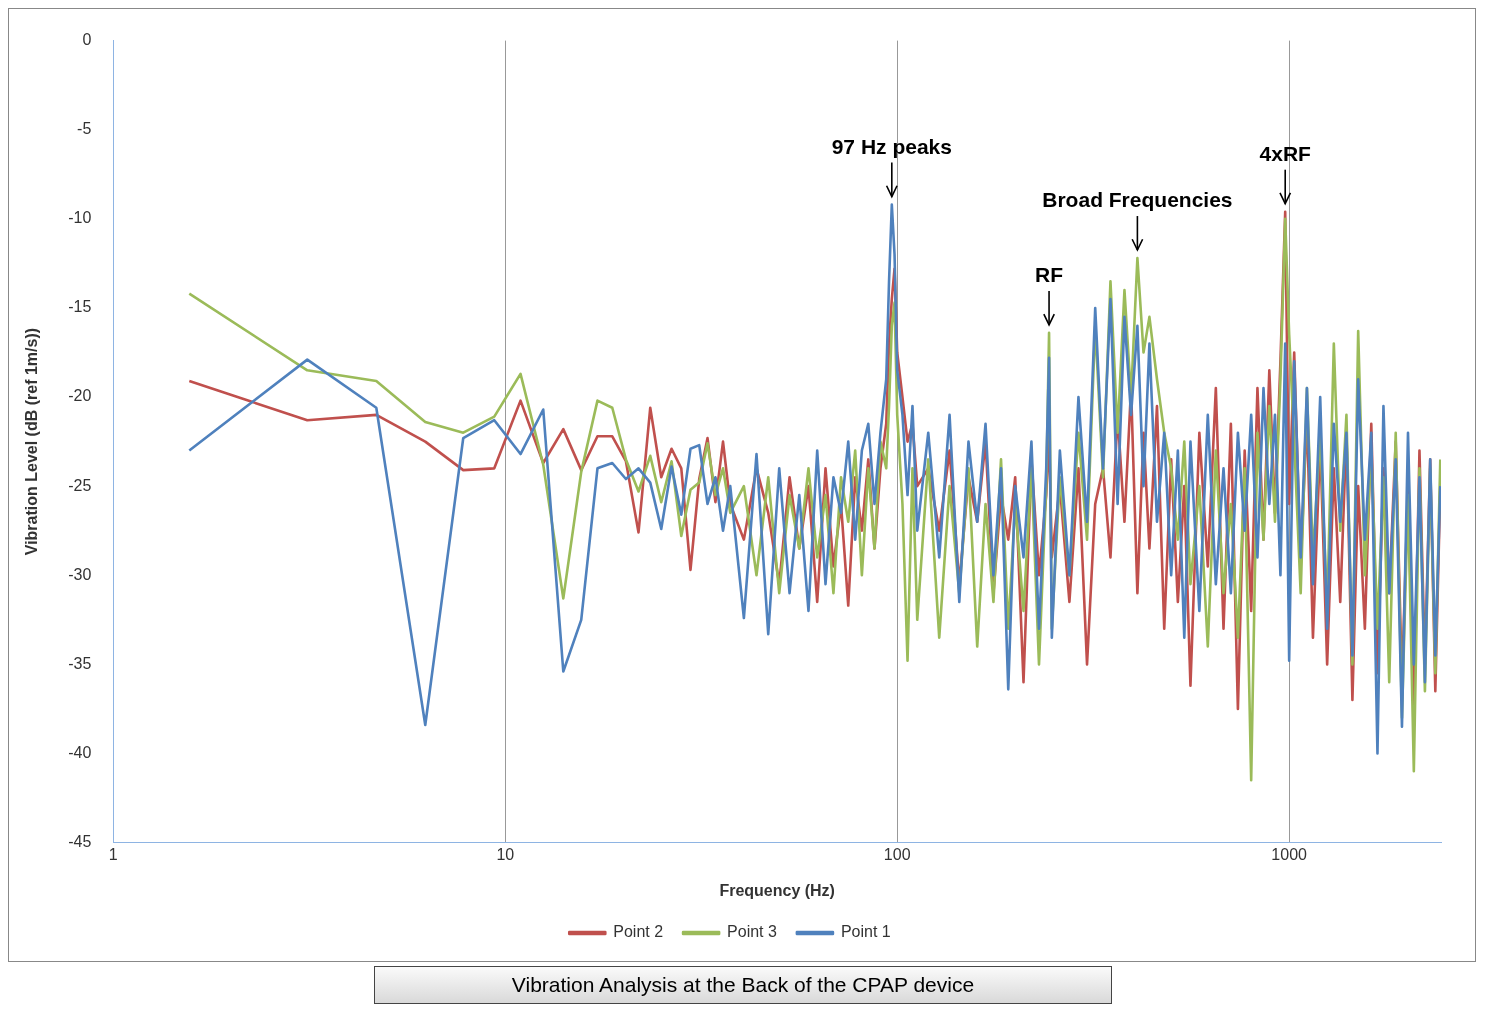  I want to click on x-tick-label: 100, so click(897, 854).